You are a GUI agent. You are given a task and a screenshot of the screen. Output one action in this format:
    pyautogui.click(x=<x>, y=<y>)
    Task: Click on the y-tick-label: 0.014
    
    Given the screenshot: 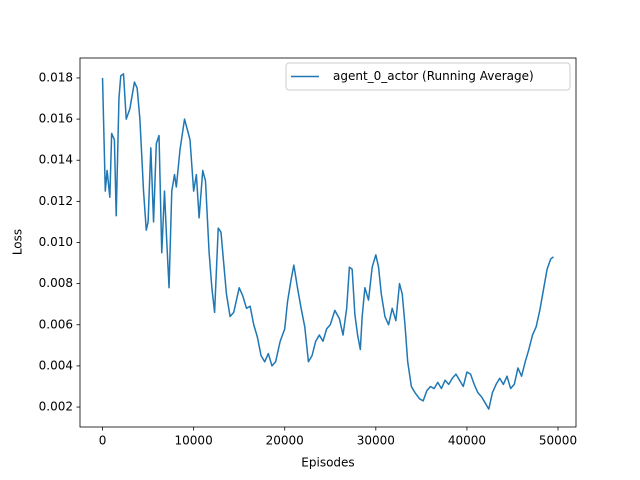 What is the action you would take?
    pyautogui.click(x=56, y=160)
    